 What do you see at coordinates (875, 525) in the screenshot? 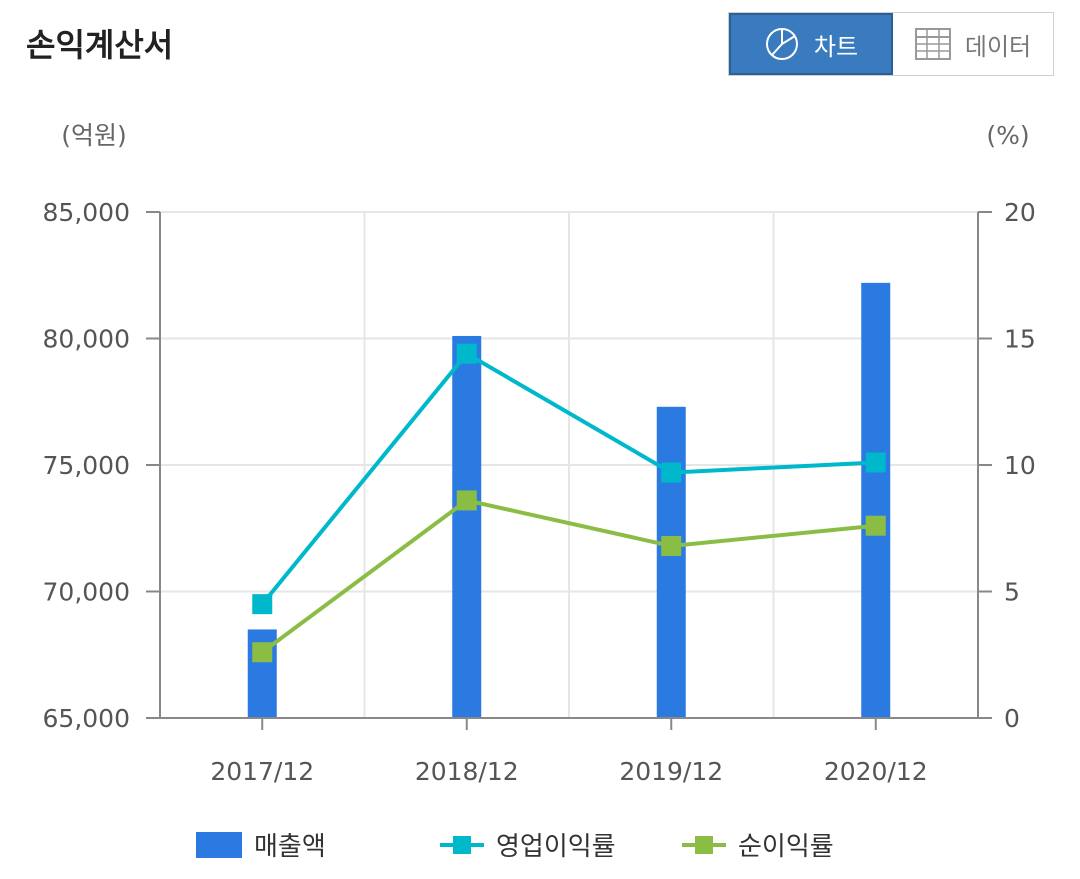
I see `point-순이익률-2020/12` at bounding box center [875, 525].